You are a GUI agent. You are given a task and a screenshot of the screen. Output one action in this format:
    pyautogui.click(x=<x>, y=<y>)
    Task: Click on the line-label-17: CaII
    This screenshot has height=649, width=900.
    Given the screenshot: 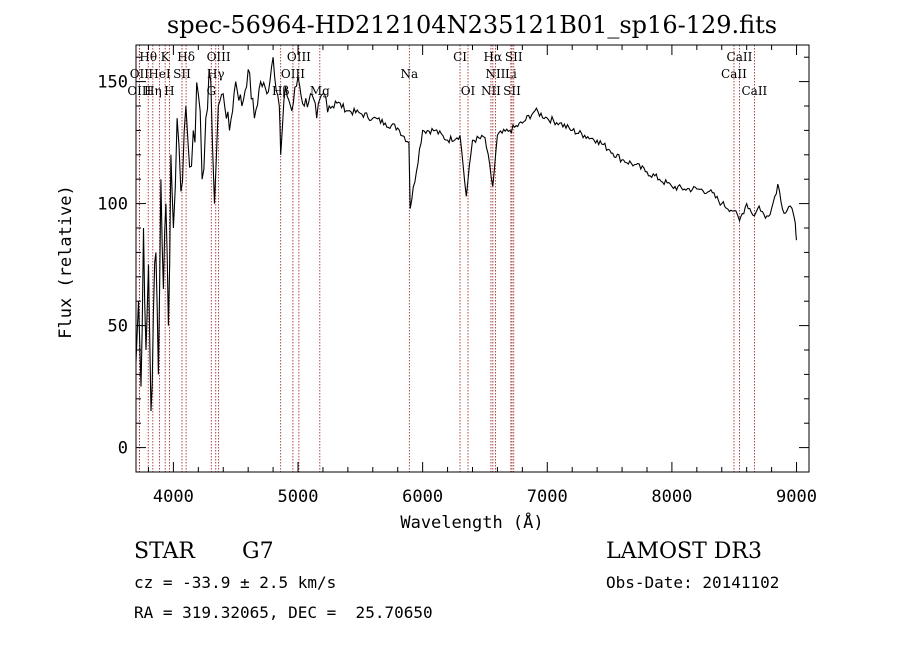 What is the action you would take?
    pyautogui.click(x=734, y=74)
    